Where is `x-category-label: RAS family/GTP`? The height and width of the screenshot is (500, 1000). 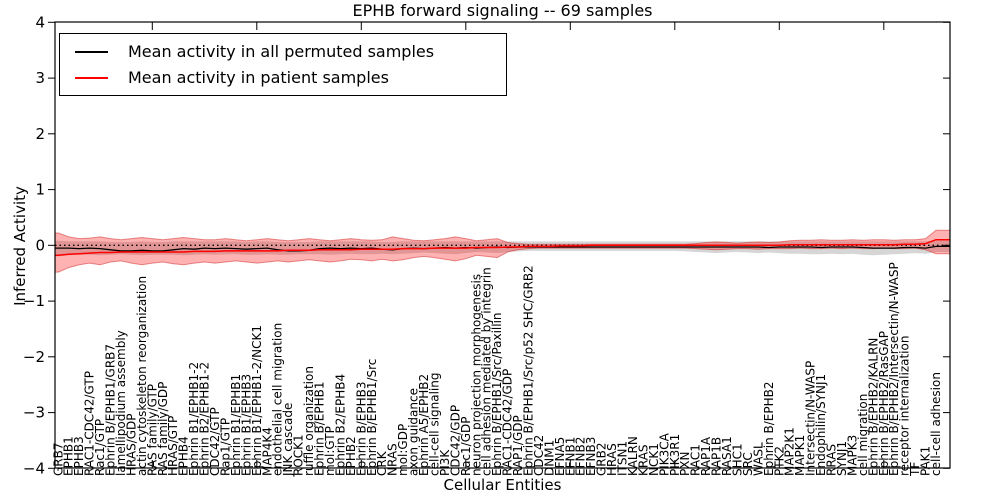 x-category-label: RAS family/GTP is located at coordinates (152, 430).